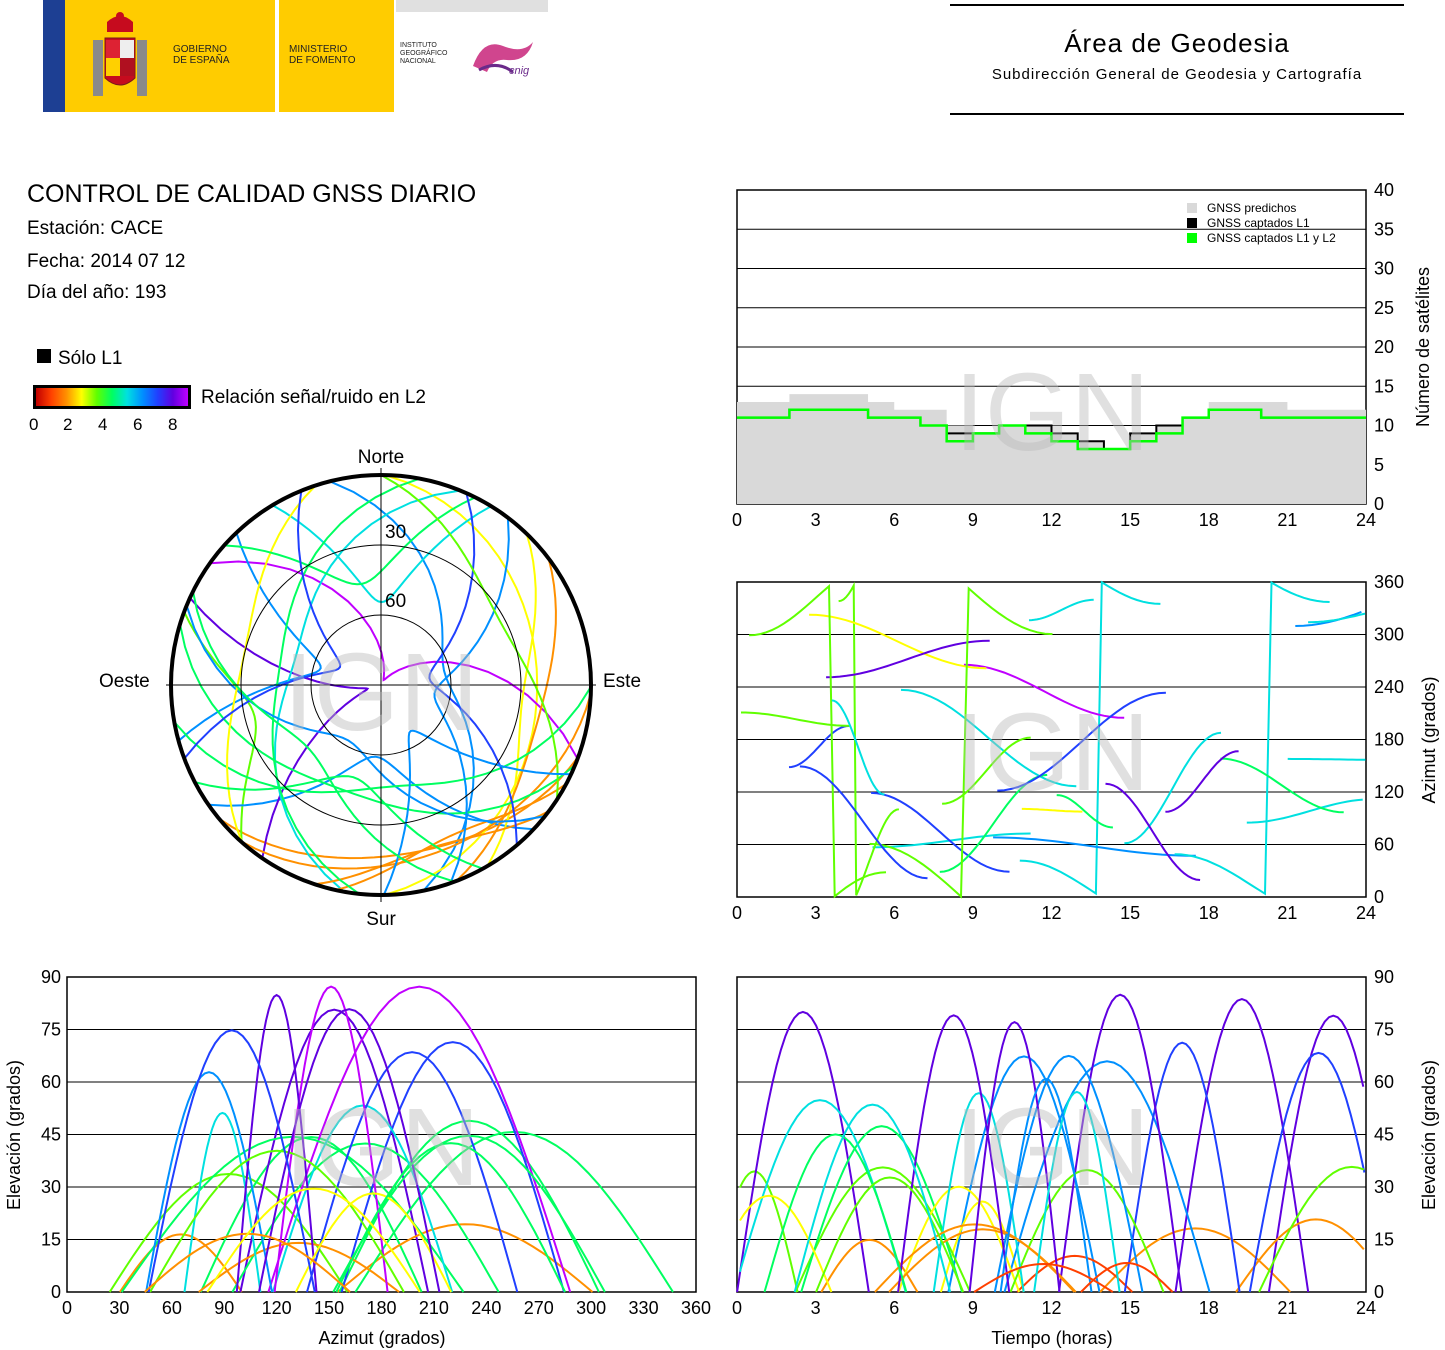  I want to click on x-tick-label: 180, so click(381, 1308).